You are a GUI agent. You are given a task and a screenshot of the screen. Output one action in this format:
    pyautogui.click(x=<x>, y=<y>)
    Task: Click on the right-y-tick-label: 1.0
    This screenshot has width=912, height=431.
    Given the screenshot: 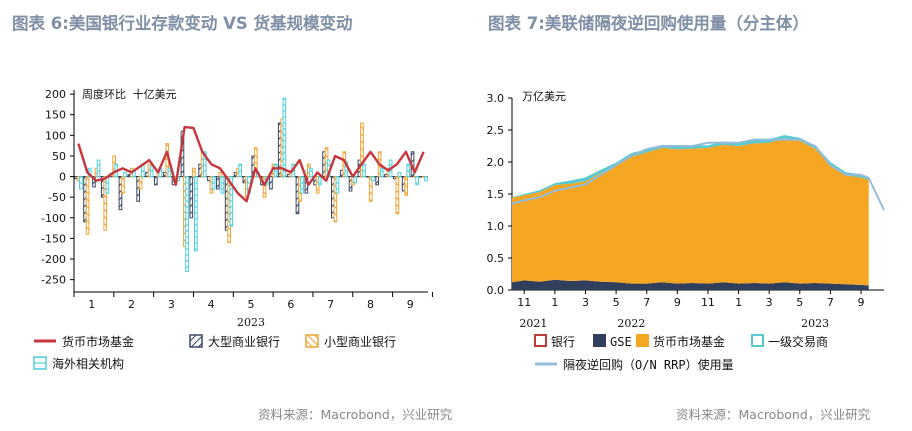 What is the action you would take?
    pyautogui.click(x=496, y=226)
    